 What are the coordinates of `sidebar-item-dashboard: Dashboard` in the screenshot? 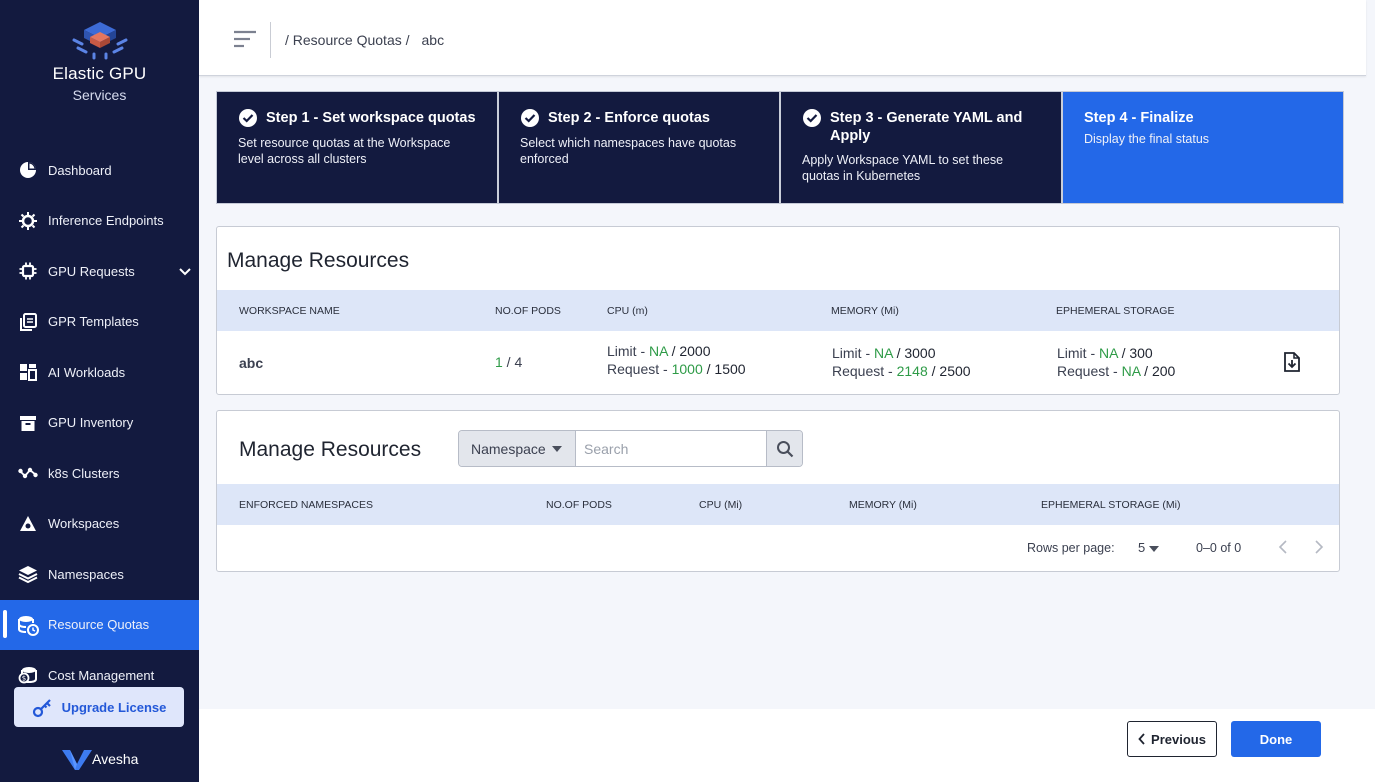 It's located at (99, 170).